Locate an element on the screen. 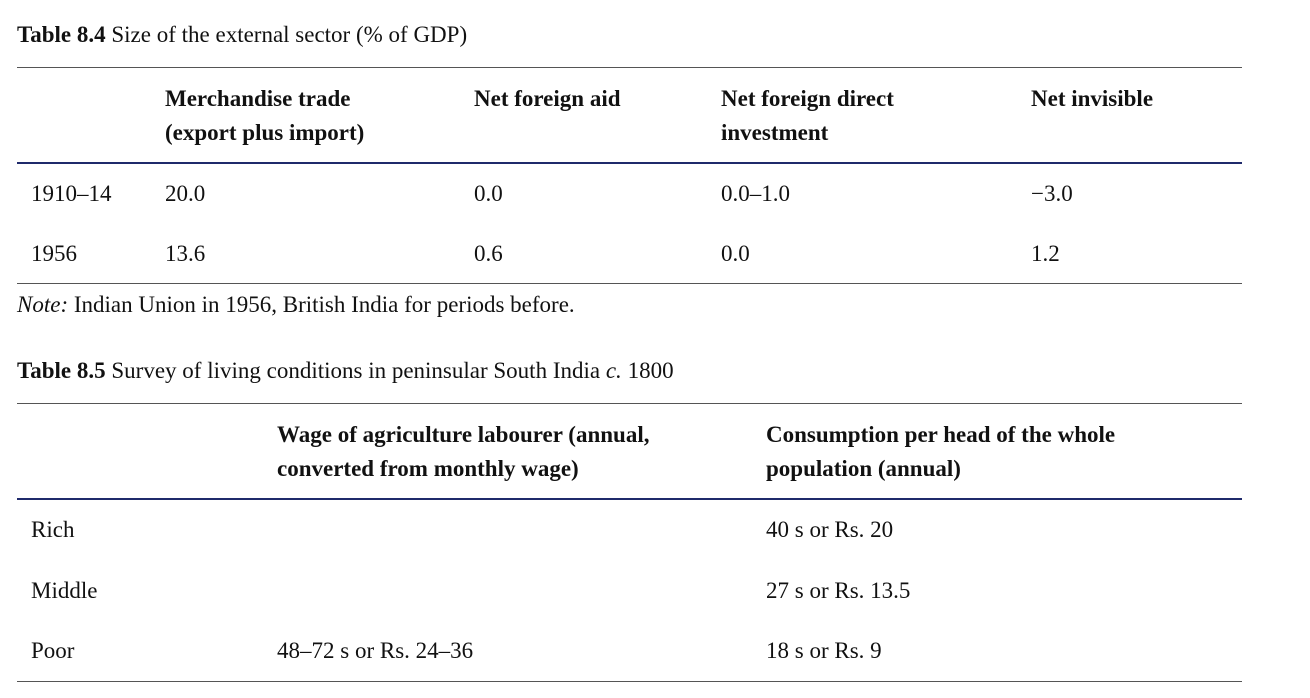 This screenshot has height=698, width=1310. table-8-5-row-3-class: Poor is located at coordinates (53, 650).